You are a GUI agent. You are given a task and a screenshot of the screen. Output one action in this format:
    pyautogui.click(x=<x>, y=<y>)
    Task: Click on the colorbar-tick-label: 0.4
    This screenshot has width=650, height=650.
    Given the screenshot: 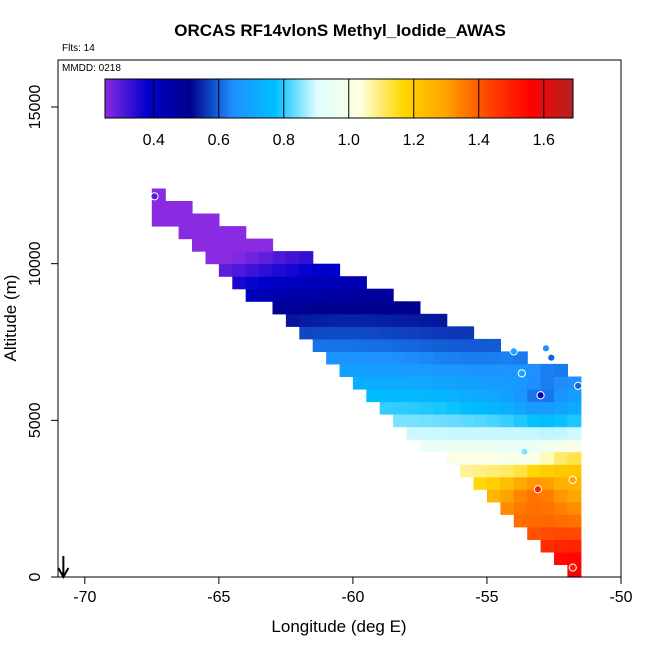 What is the action you would take?
    pyautogui.click(x=154, y=140)
    